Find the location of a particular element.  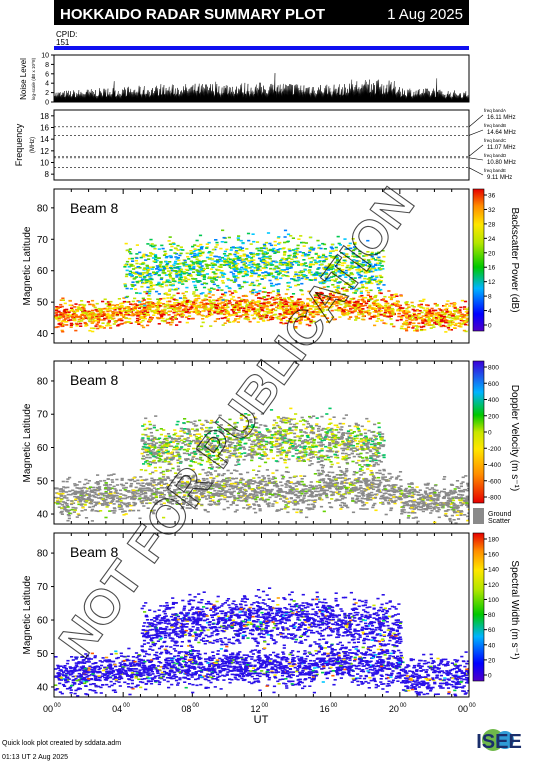

cpid-label: CPID: is located at coordinates (66, 34).